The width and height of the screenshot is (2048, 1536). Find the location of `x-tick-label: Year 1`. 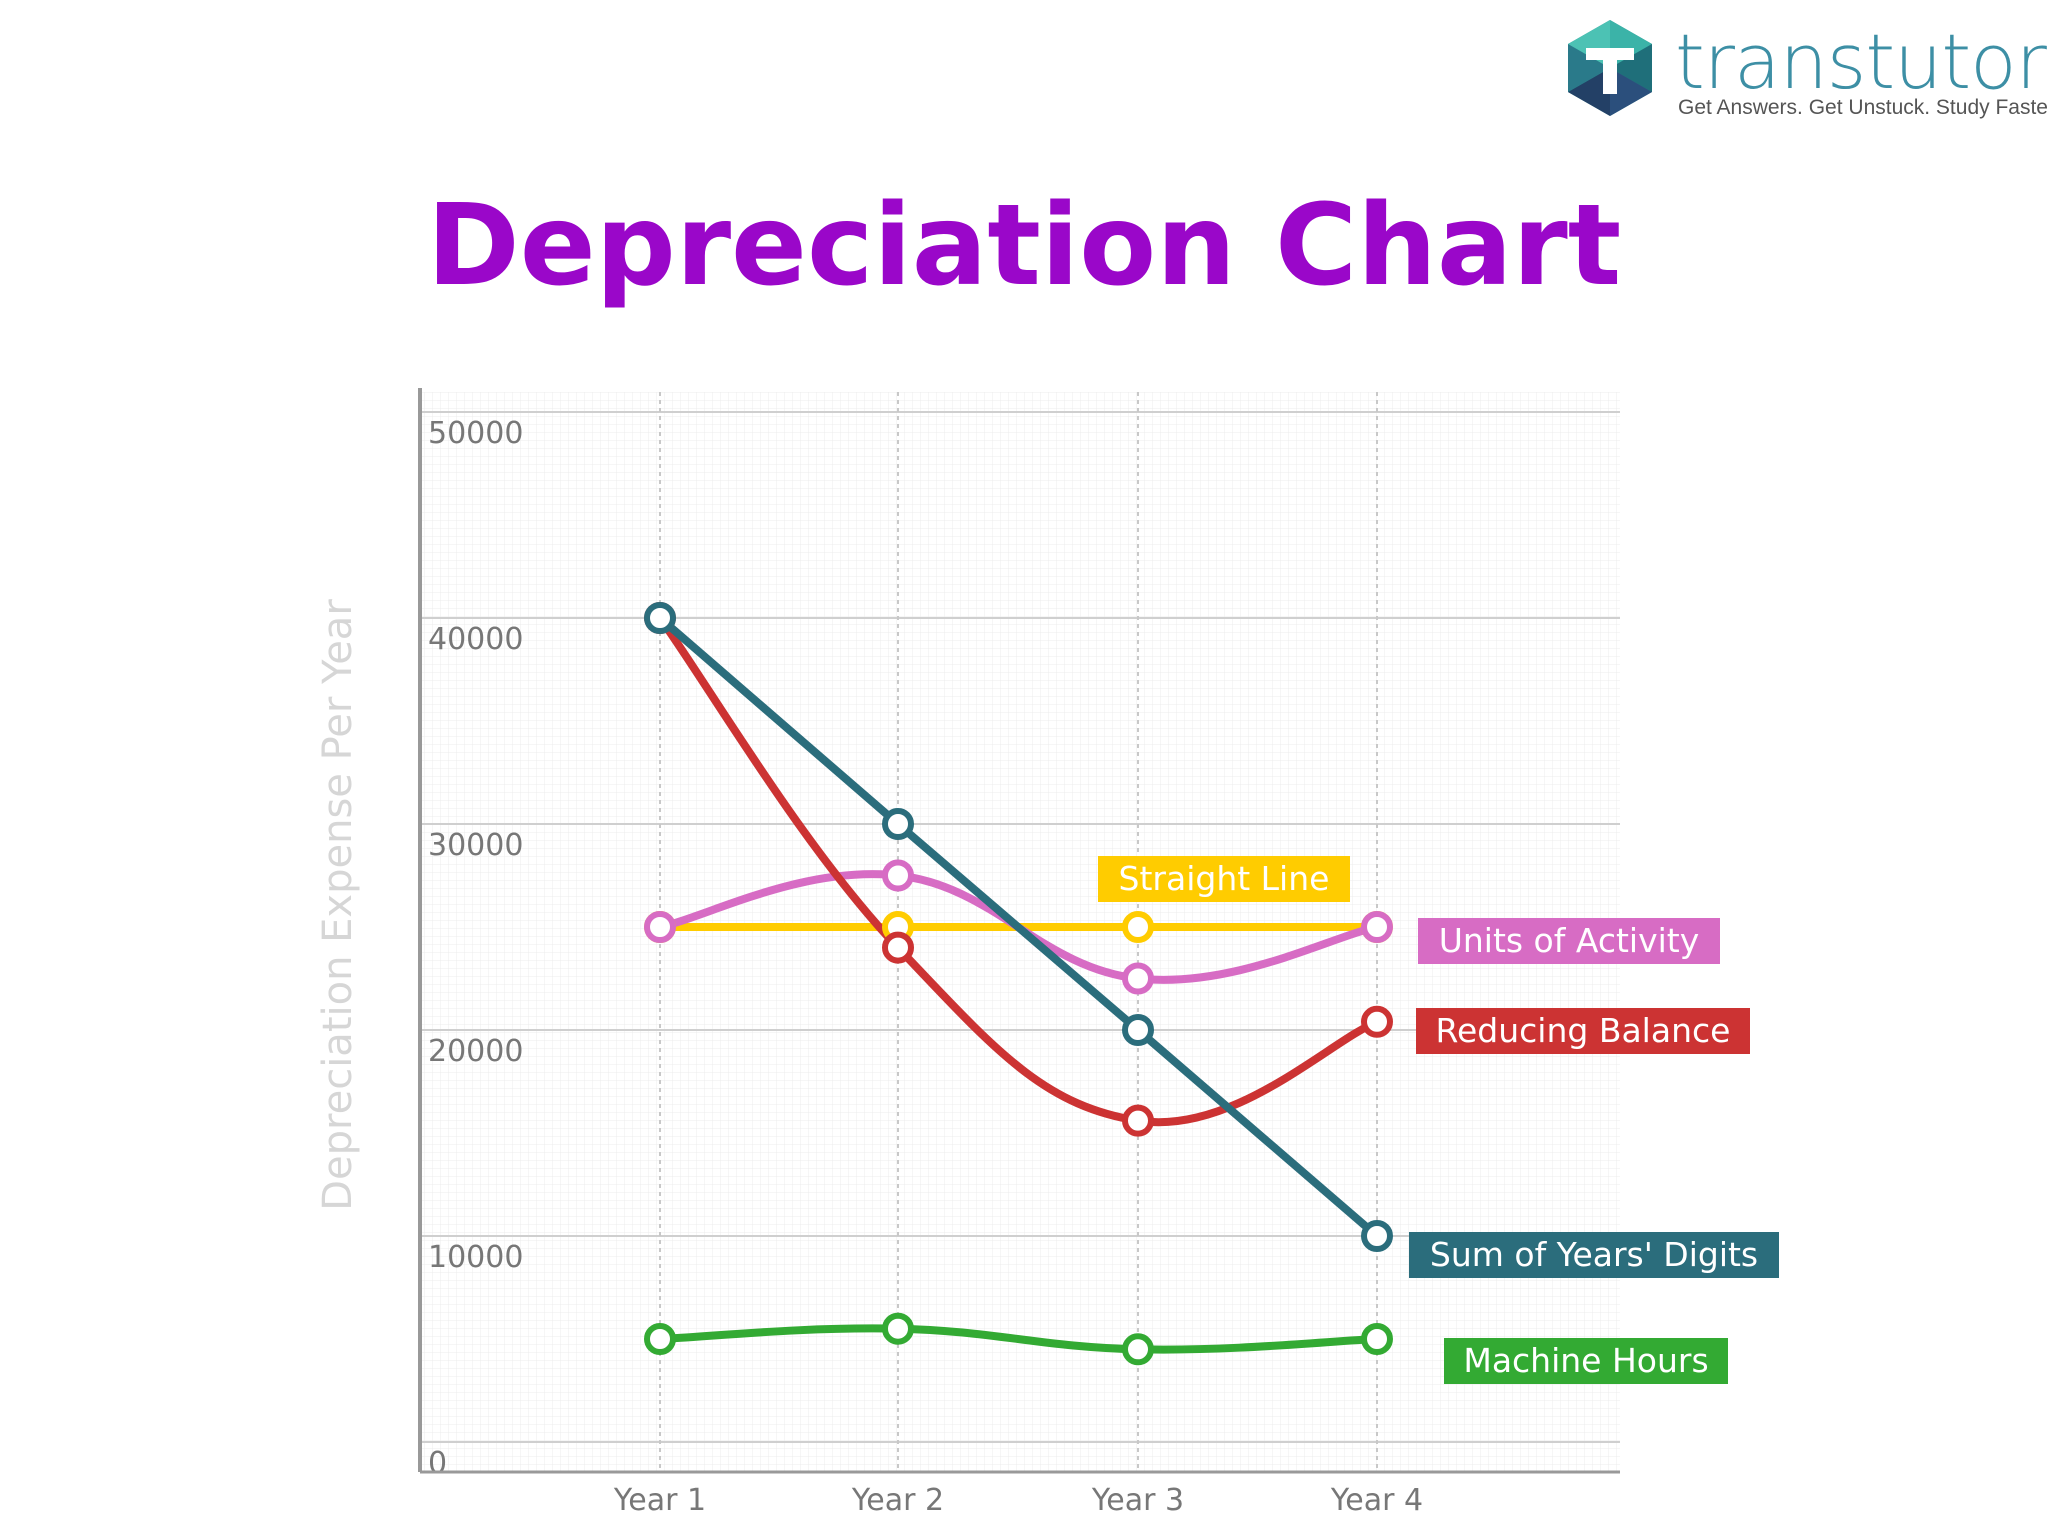

x-tick-label: Year 1 is located at coordinates (659, 1500).